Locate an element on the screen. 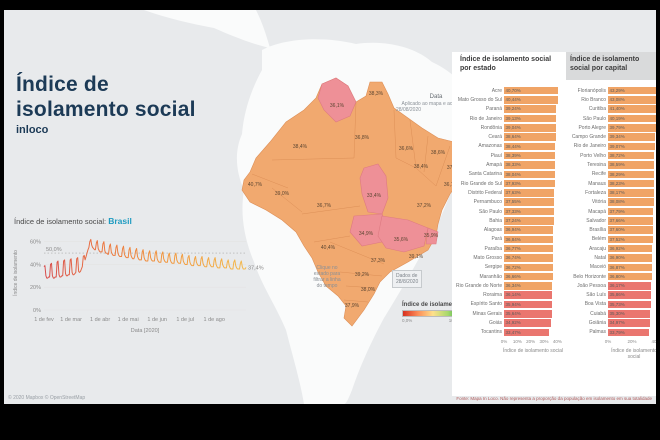 Image resolution: width=660 pixels, height=440 pixels. ranking-row: Paraíba 36,77% is located at coordinates (510, 248).